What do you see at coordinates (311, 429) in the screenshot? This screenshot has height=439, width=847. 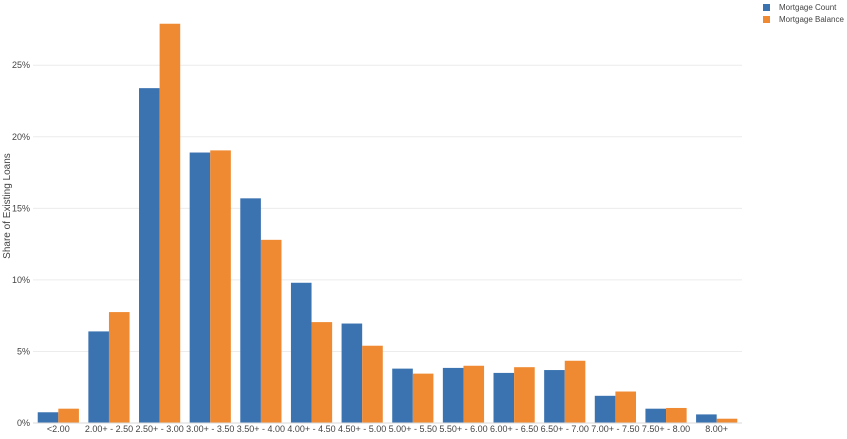 I see `x-tick-label: 4.00+ - 4.50` at bounding box center [311, 429].